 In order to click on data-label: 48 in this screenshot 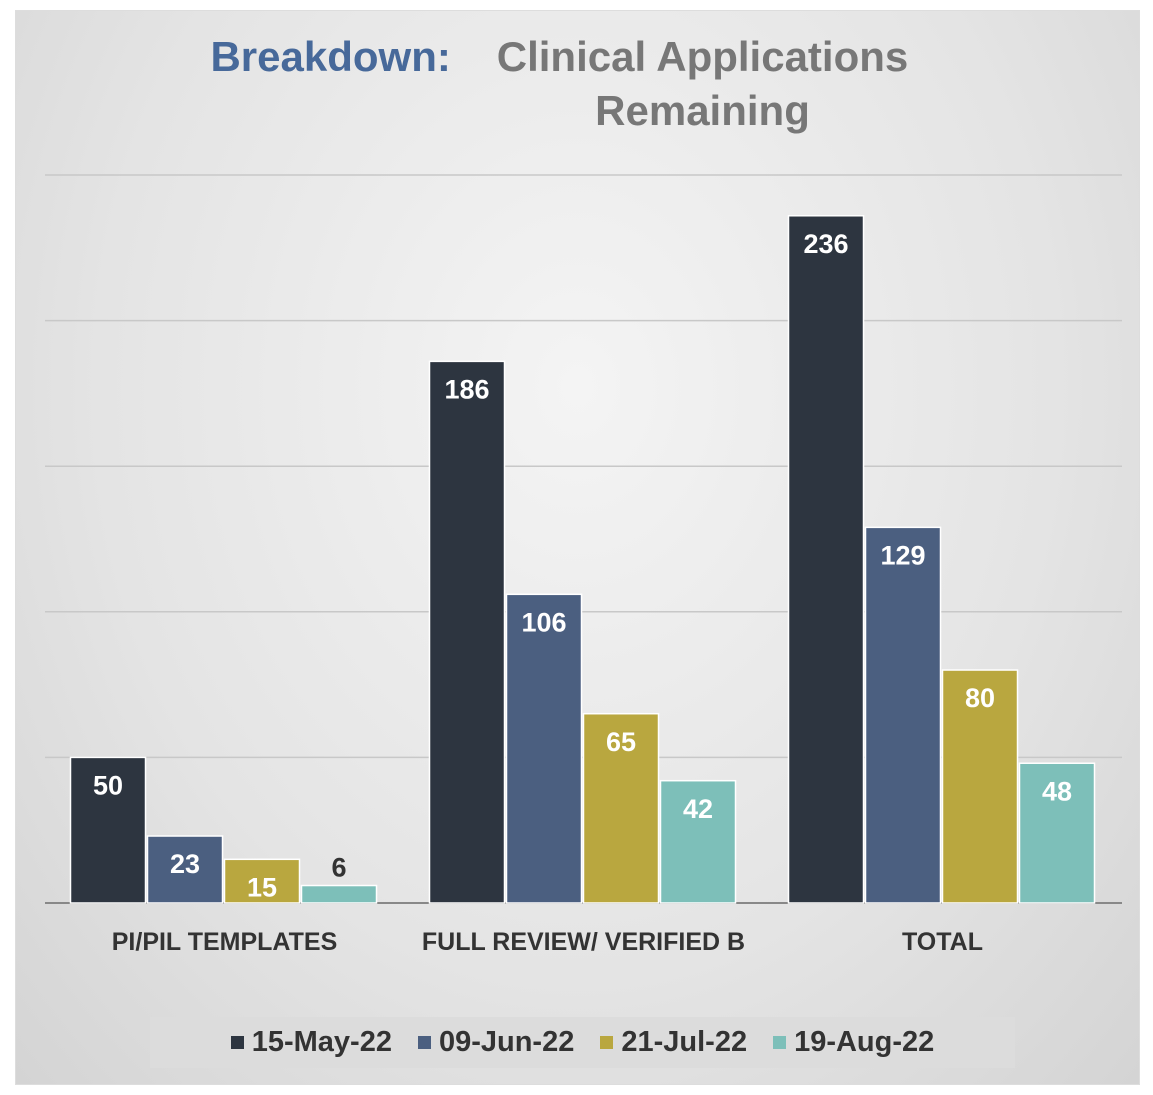, I will do `click(1057, 791)`.